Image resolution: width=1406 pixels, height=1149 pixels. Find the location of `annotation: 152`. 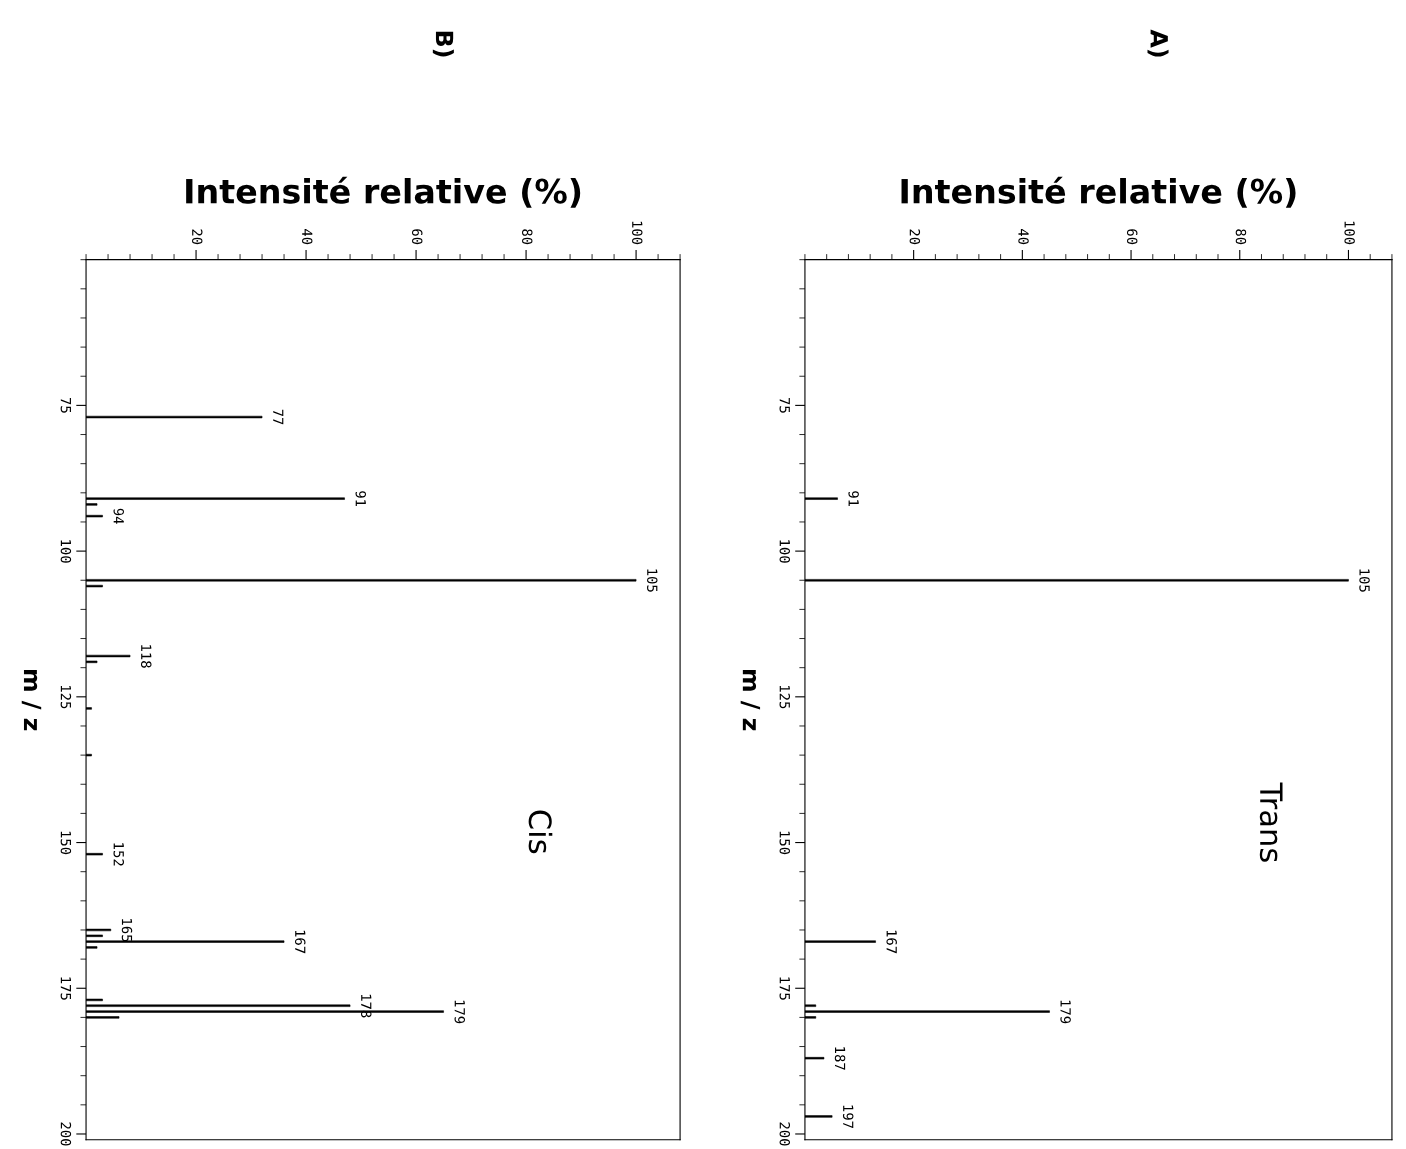

annotation: 152 is located at coordinates (118, 854).